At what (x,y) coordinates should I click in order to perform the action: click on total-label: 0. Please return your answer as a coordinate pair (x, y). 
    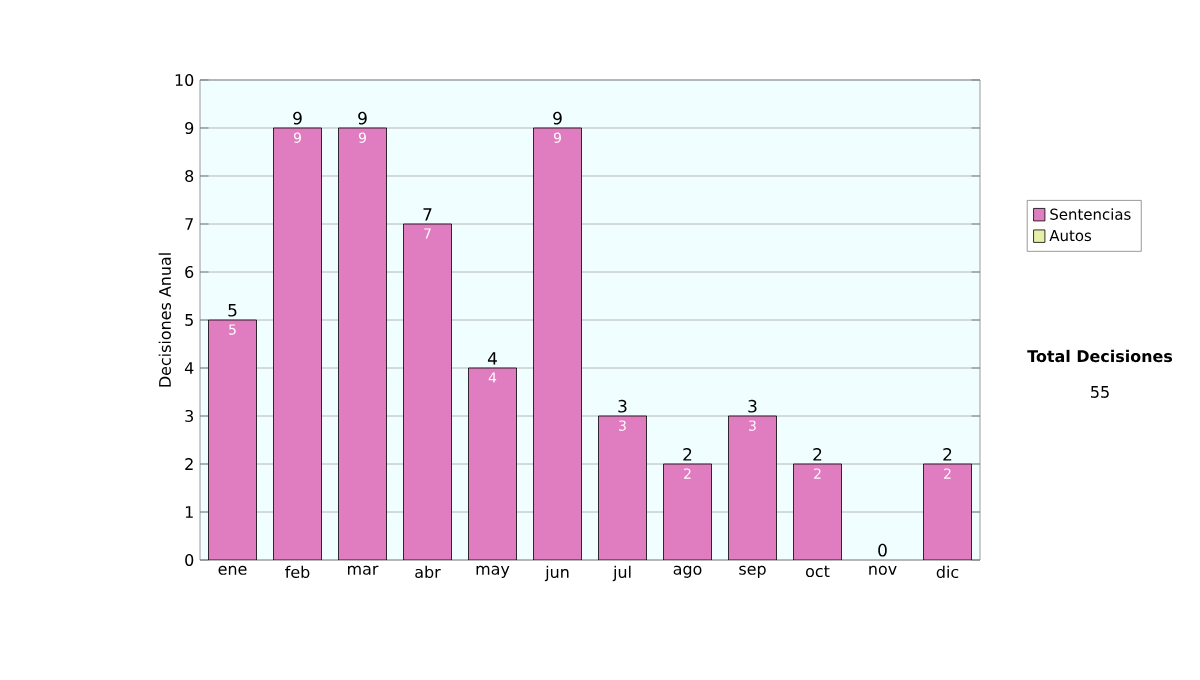
    Looking at the image, I should click on (882, 550).